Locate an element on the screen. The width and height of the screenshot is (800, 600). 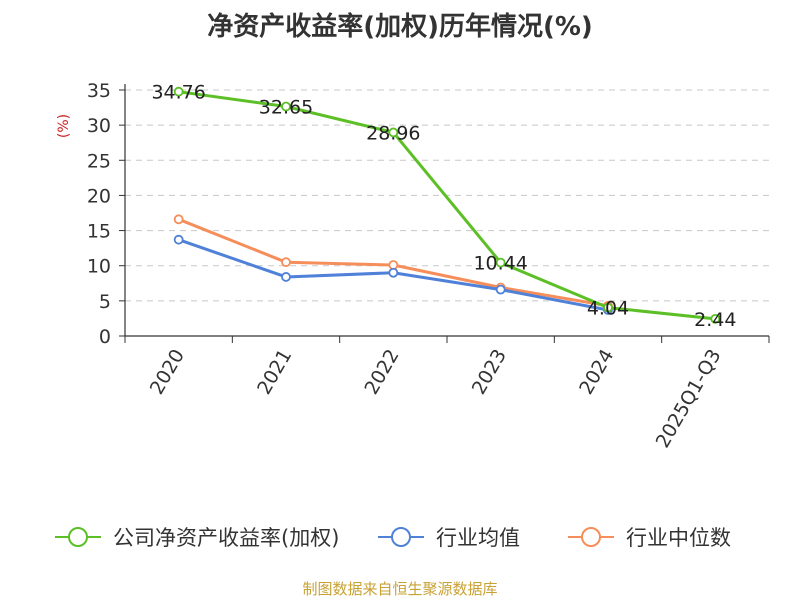
x-tick-label: 2025Q1-Q3 is located at coordinates (689, 399).